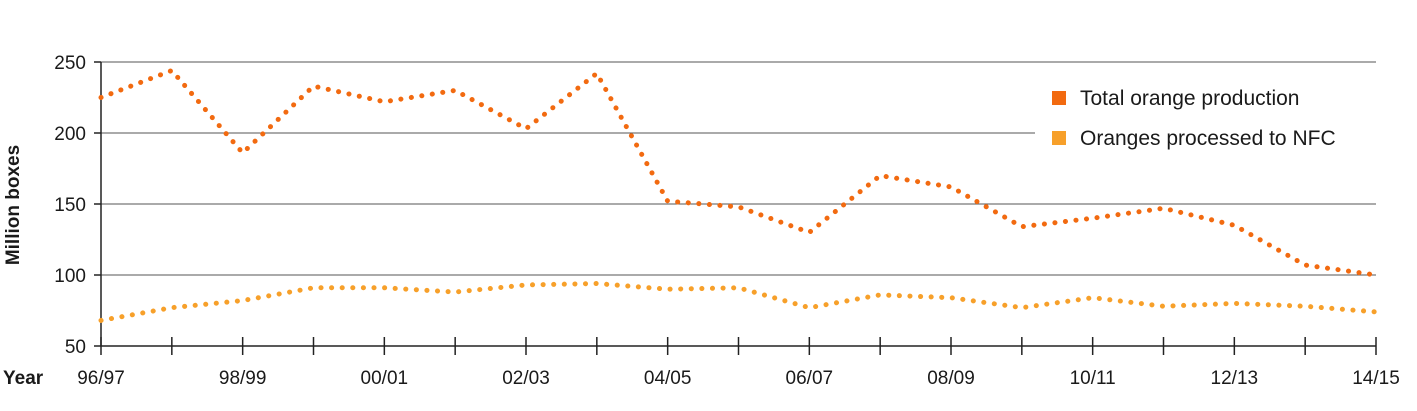 This screenshot has height=411, width=1417. What do you see at coordinates (1093, 378) in the screenshot?
I see `x-tick-label: 10/11` at bounding box center [1093, 378].